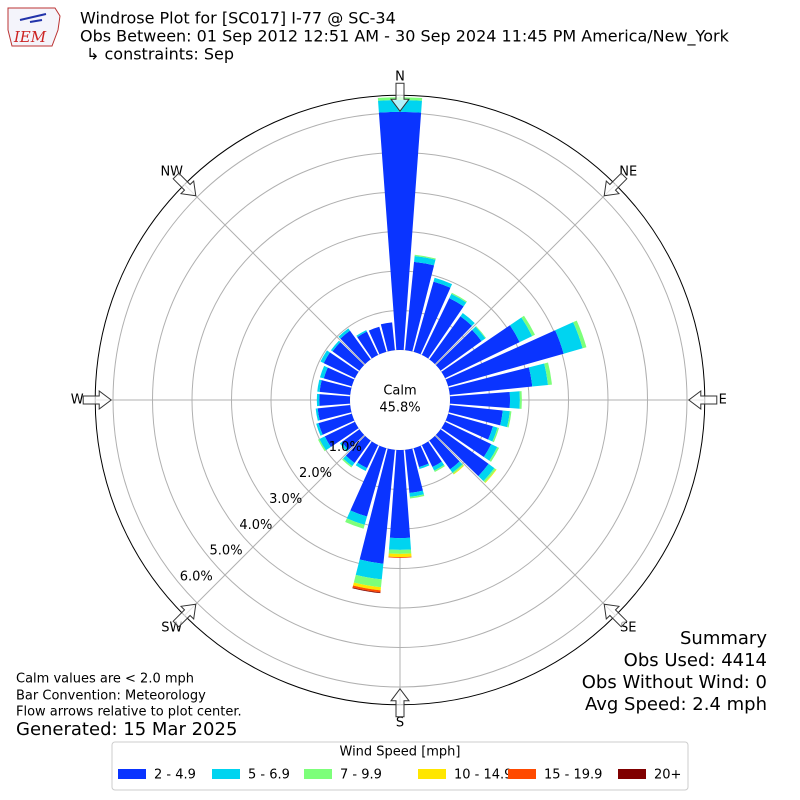 This screenshot has height=800, width=800. Describe the element at coordinates (723, 400) in the screenshot. I see `x-tick-label: E` at that location.